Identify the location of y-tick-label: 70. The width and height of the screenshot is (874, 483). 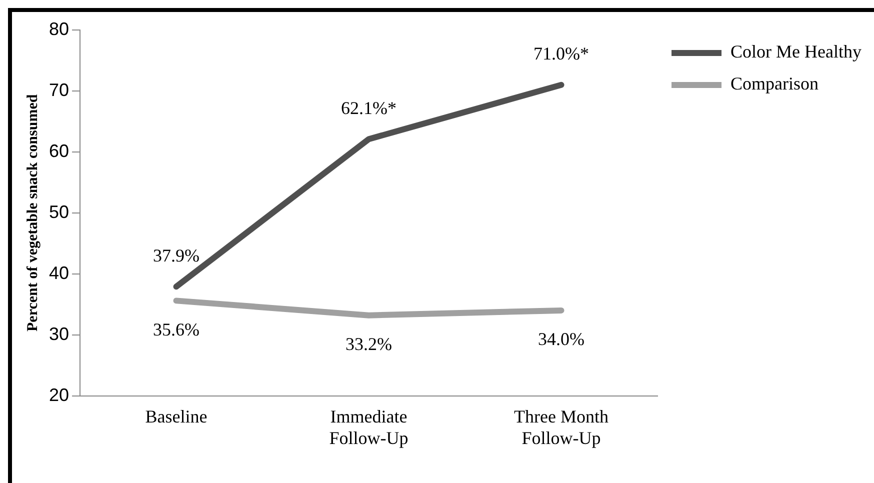
(59, 90).